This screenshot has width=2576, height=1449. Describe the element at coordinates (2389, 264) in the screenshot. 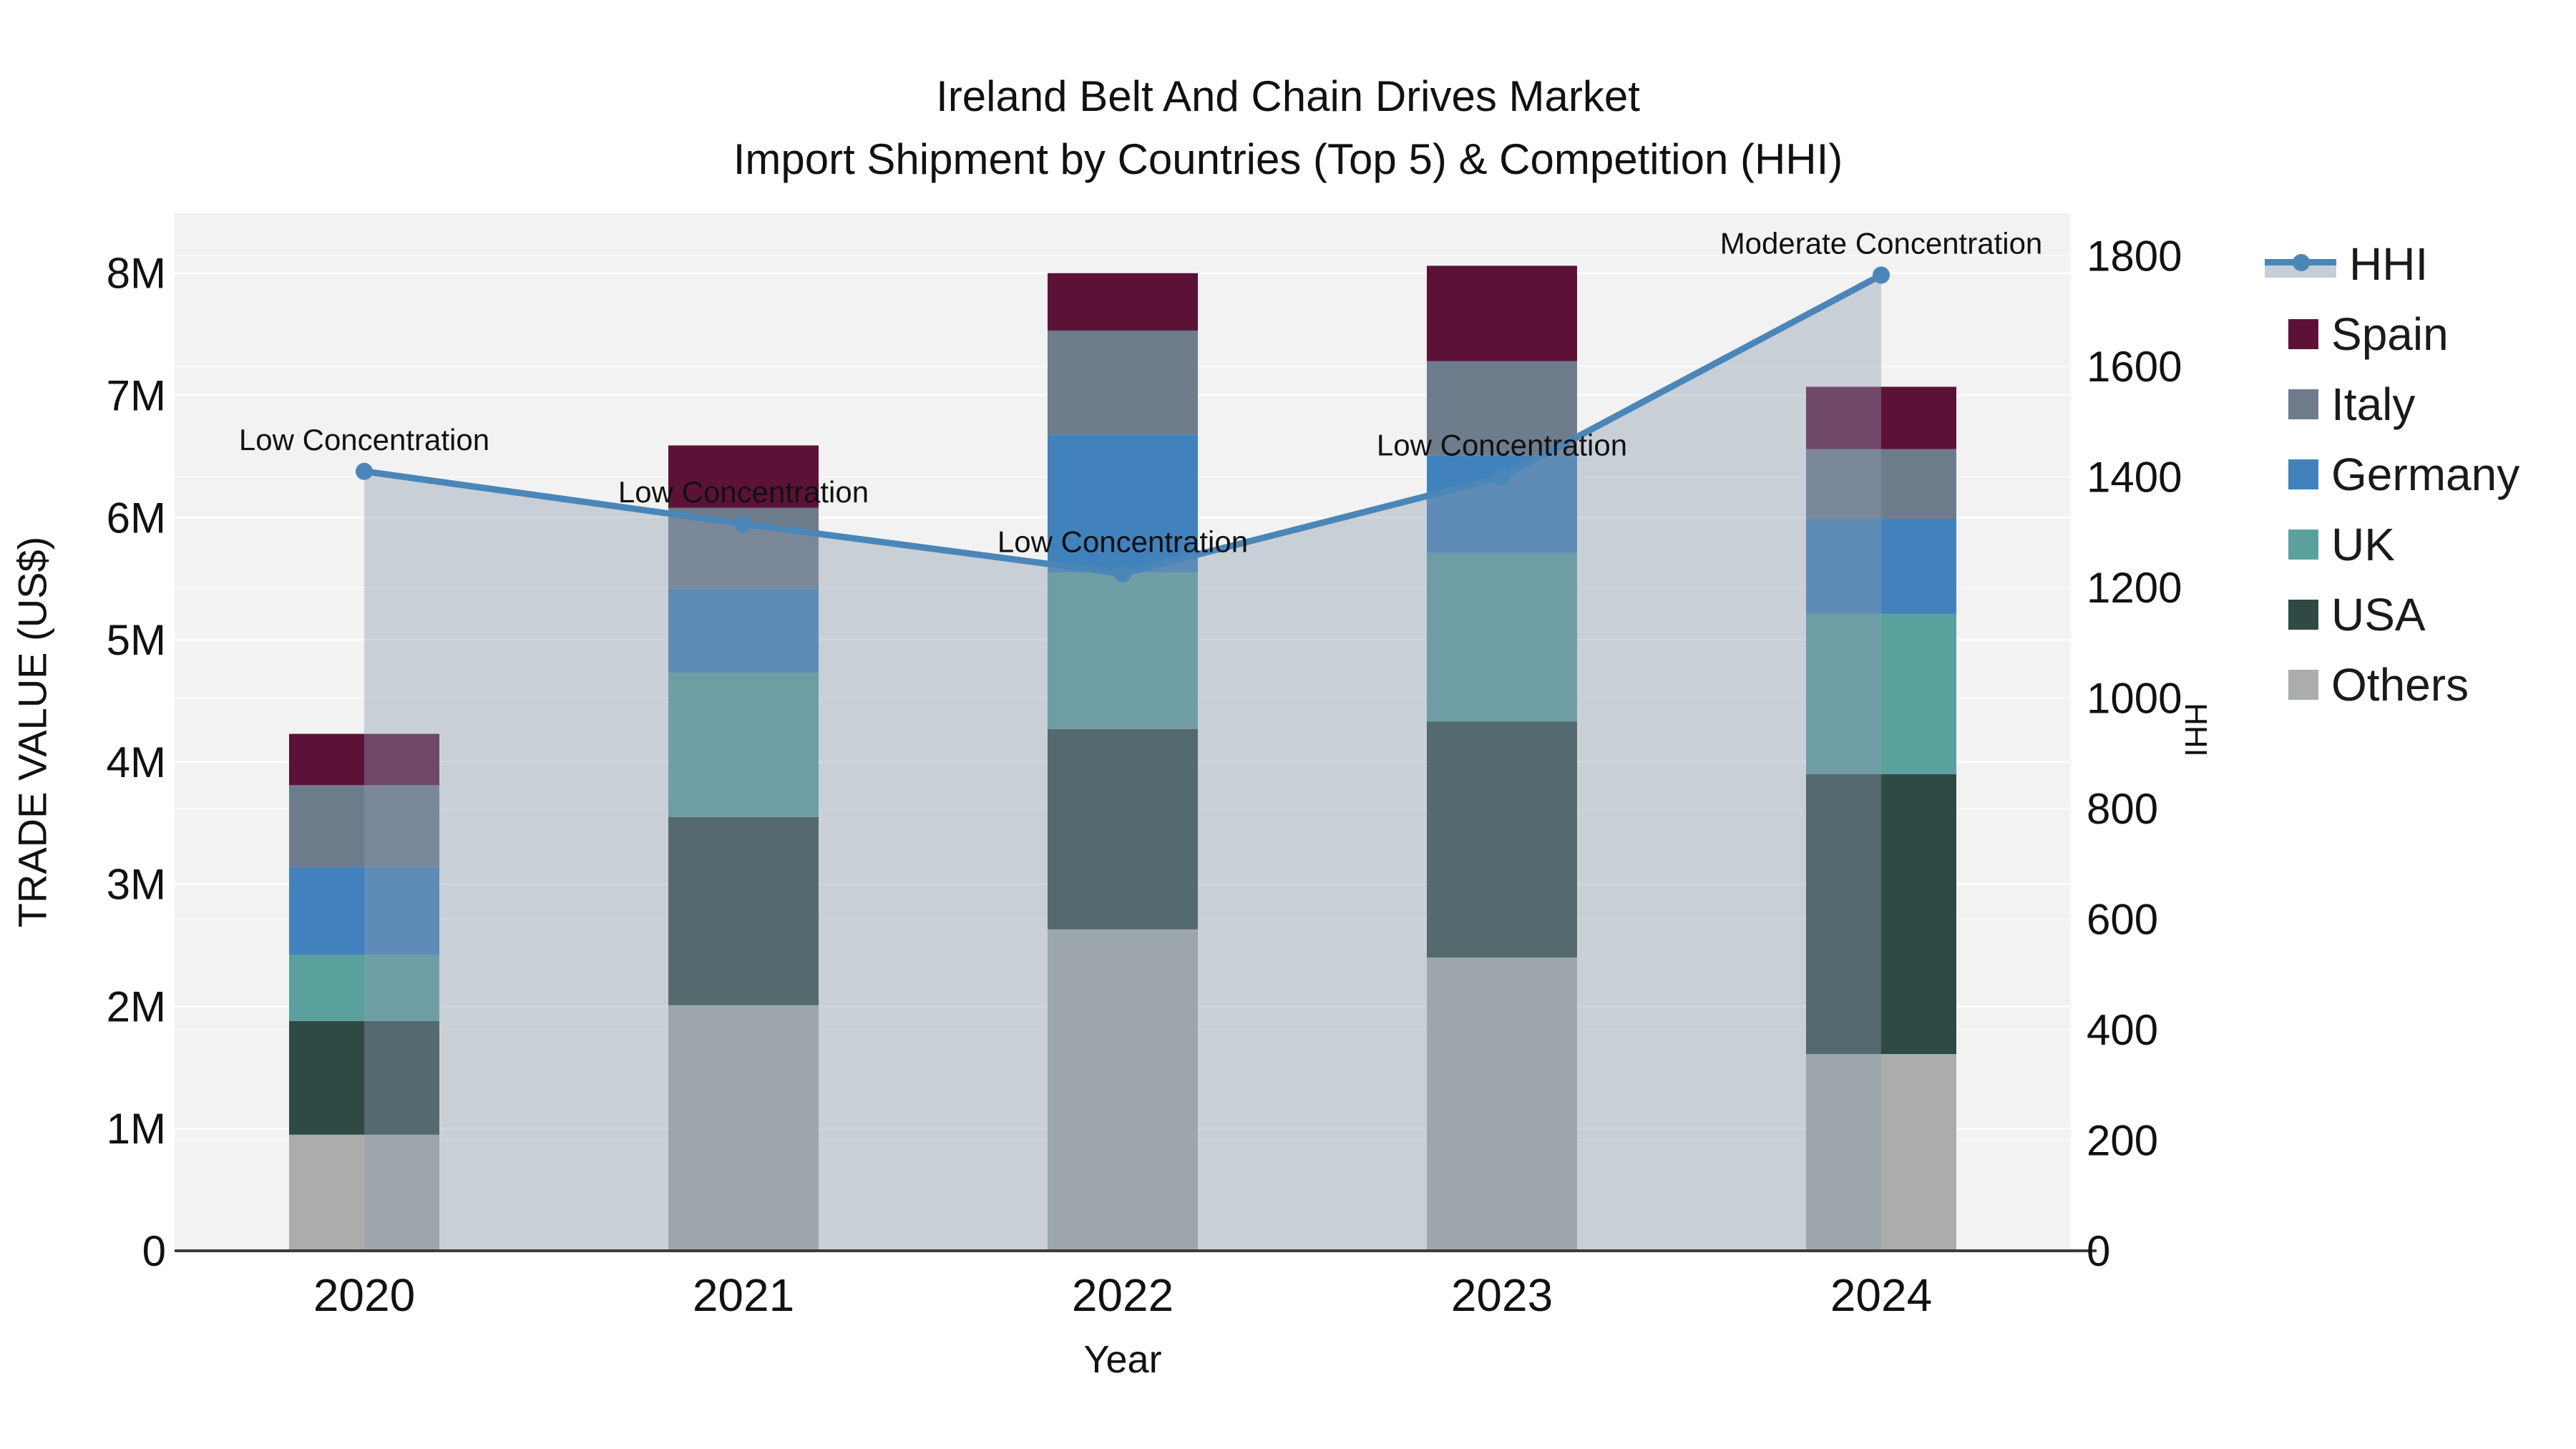

I see `legend-label: HHI` at that location.